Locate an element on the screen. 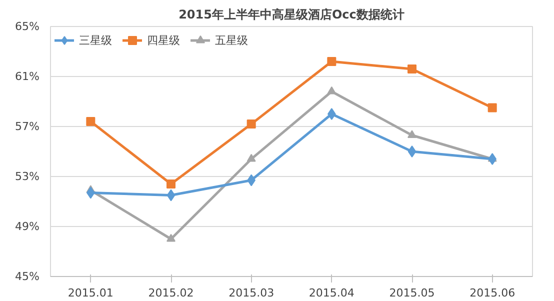  legend-label: 三星级 is located at coordinates (95, 40).